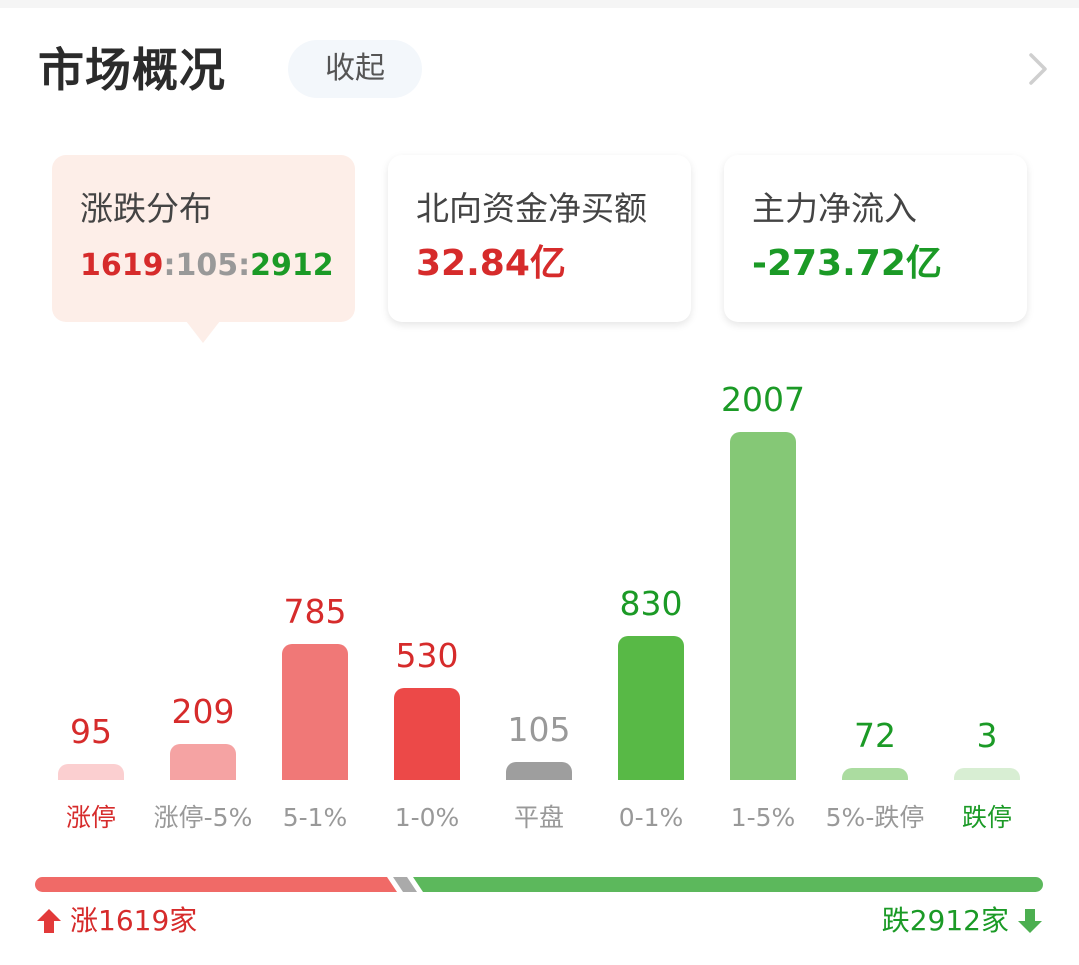  What do you see at coordinates (875, 735) in the screenshot?
I see `bar-value-label: 72` at bounding box center [875, 735].